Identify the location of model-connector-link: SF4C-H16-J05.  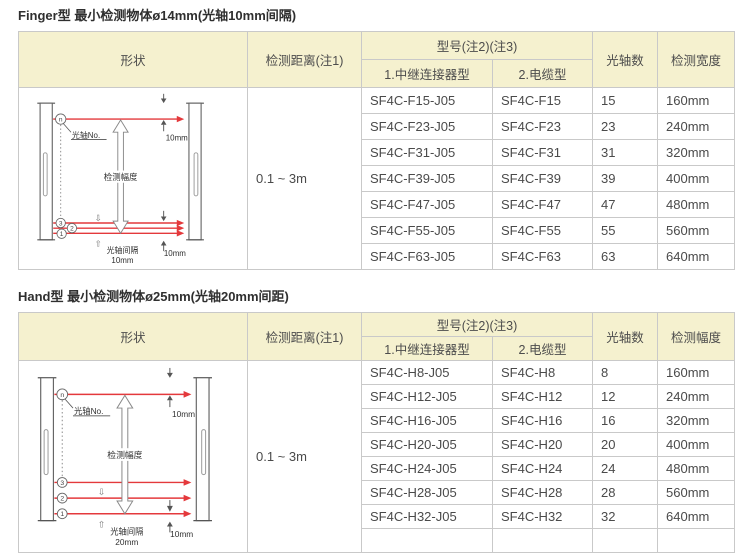
(427, 420).